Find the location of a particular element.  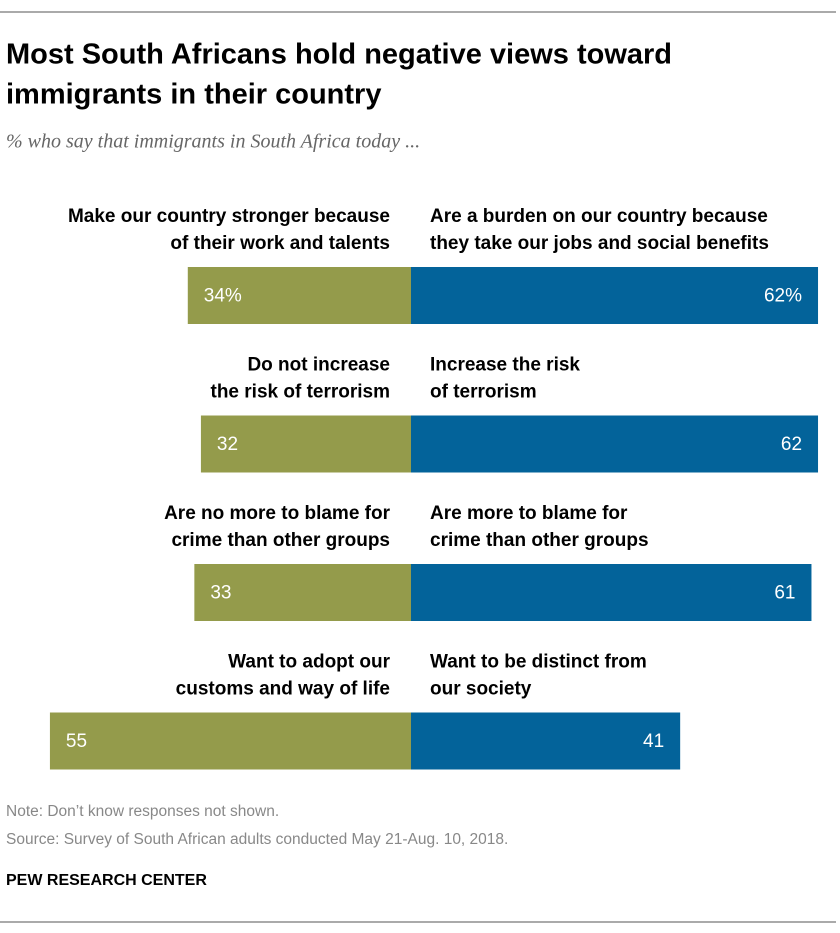

row-label: Are more to blame for is located at coordinates (529, 513).